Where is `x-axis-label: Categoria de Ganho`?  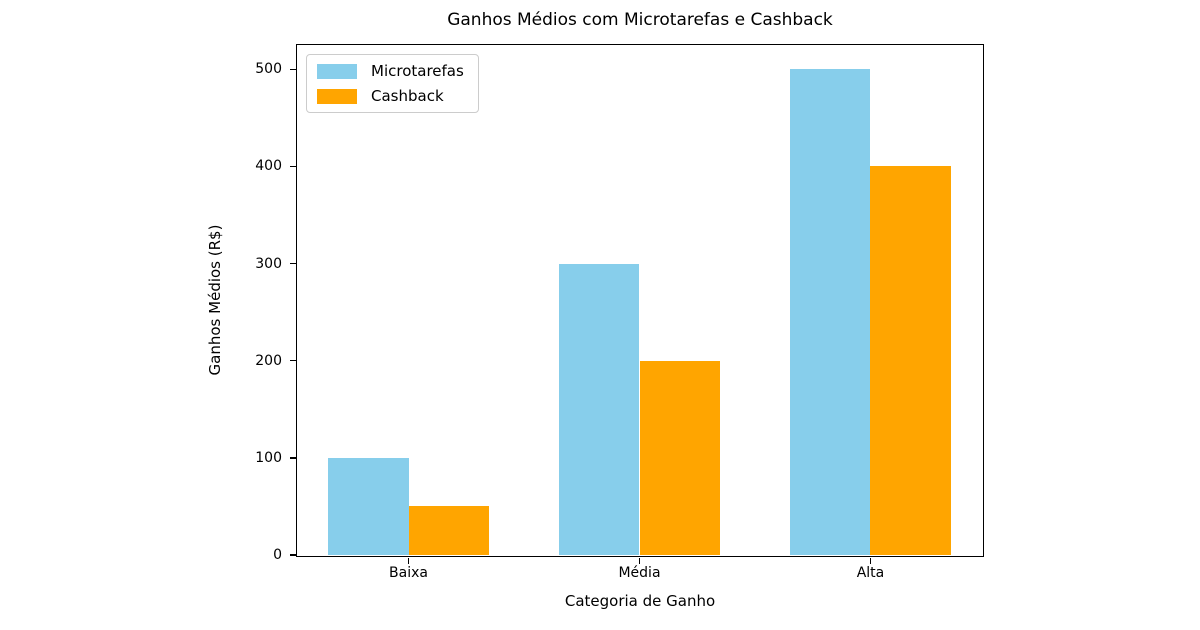 x-axis-label: Categoria de Ganho is located at coordinates (640, 601).